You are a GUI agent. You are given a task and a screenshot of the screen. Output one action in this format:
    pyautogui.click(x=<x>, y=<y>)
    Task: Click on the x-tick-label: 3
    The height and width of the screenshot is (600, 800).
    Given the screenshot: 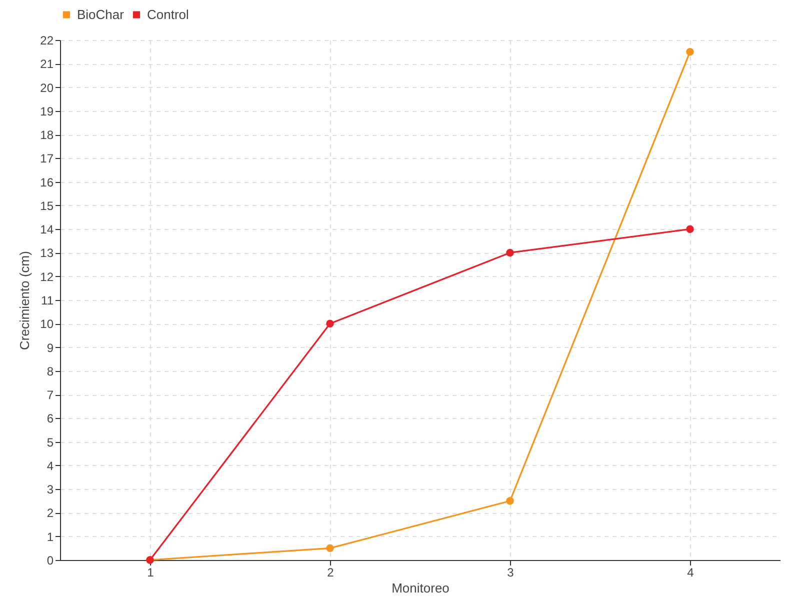 What is the action you would take?
    pyautogui.click(x=510, y=573)
    